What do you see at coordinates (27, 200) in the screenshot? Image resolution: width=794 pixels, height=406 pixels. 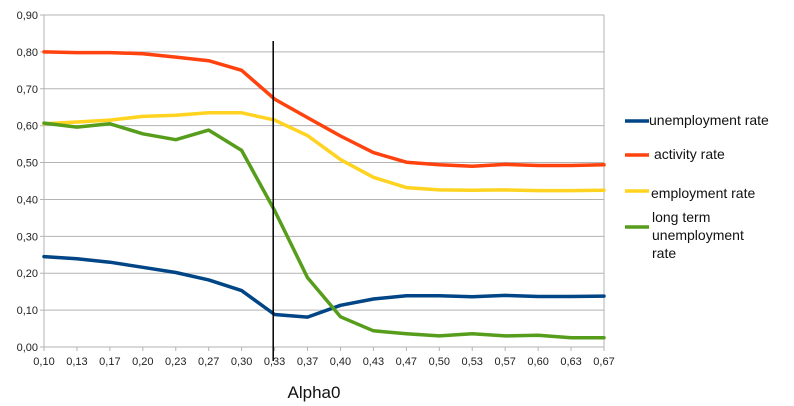 I see `y-tick-label: 0,40` at bounding box center [27, 200].